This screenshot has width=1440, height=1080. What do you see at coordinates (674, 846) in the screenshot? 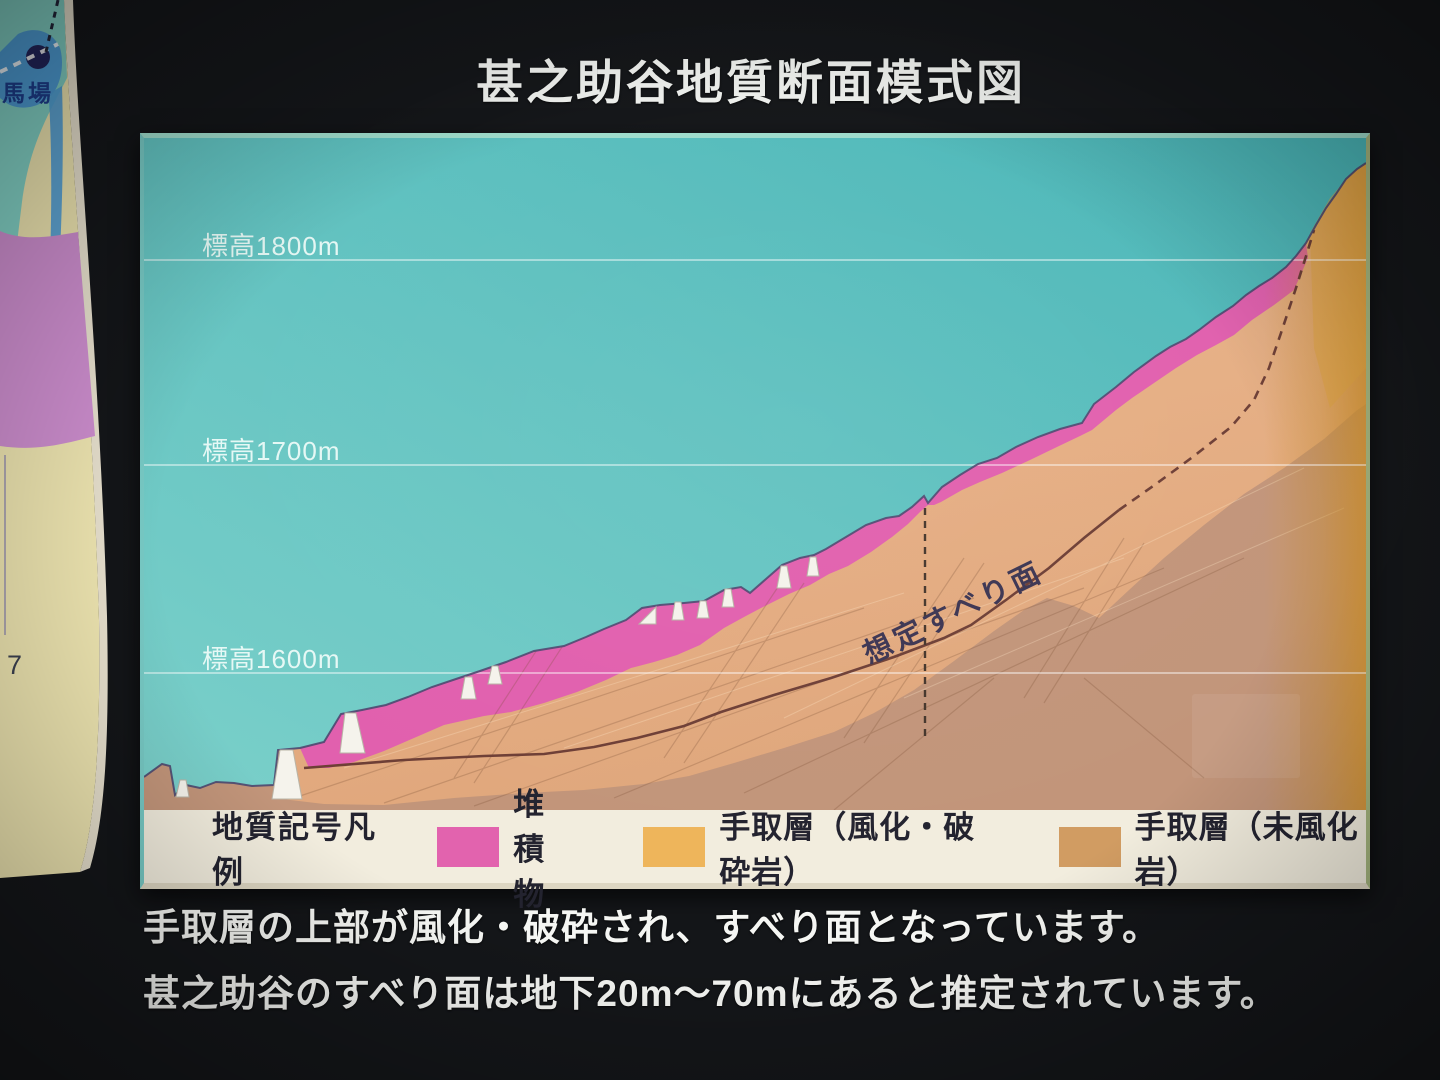
I see `legend-swatch-weathered` at bounding box center [674, 846].